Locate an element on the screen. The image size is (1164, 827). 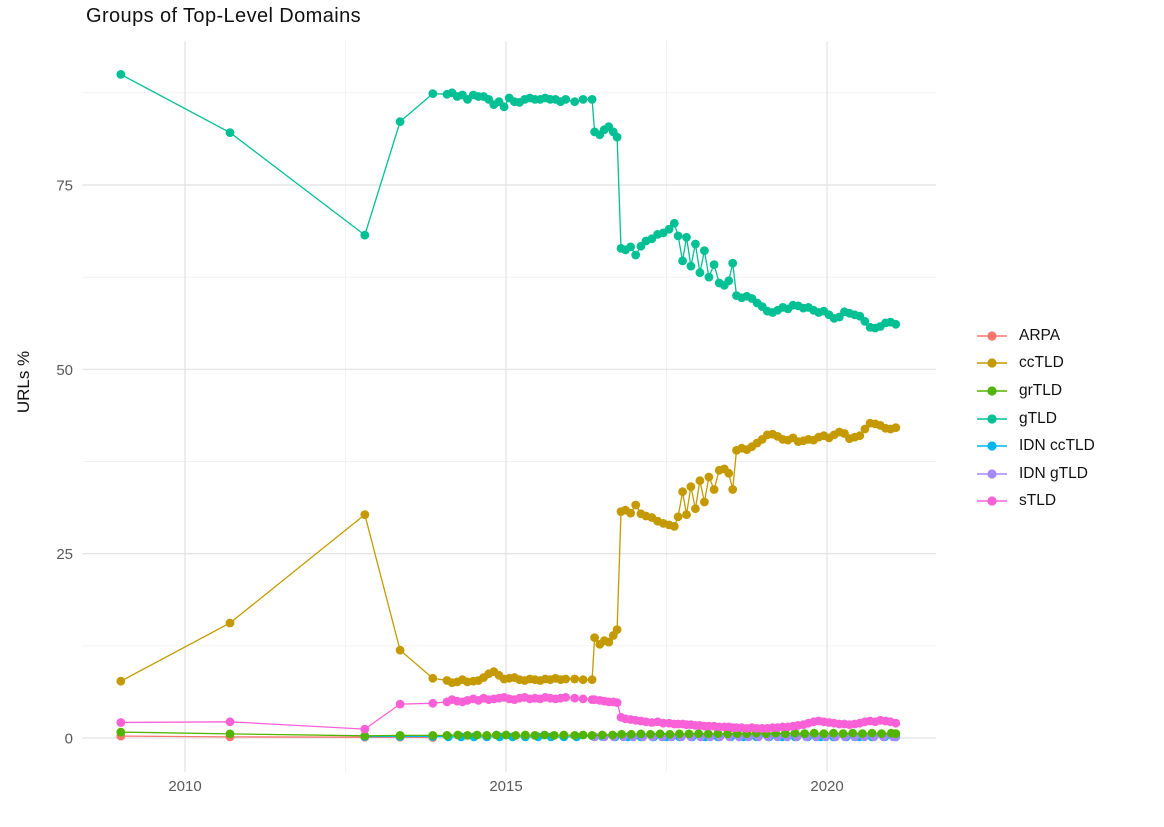
x-tick-label: 2015 is located at coordinates (505, 786).